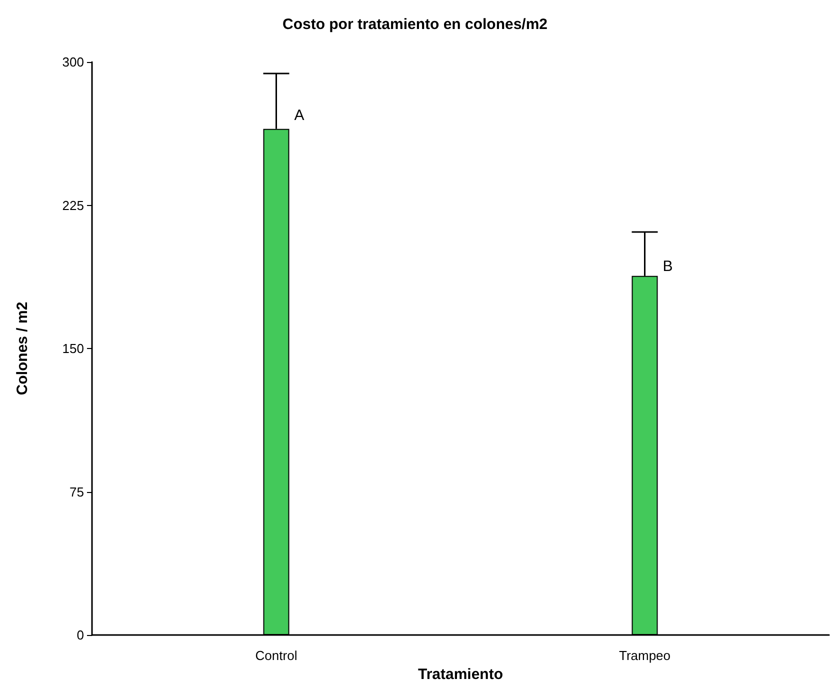 This screenshot has width=830, height=694. What do you see at coordinates (461, 674) in the screenshot?
I see `x-axis-title: Tratamiento` at bounding box center [461, 674].